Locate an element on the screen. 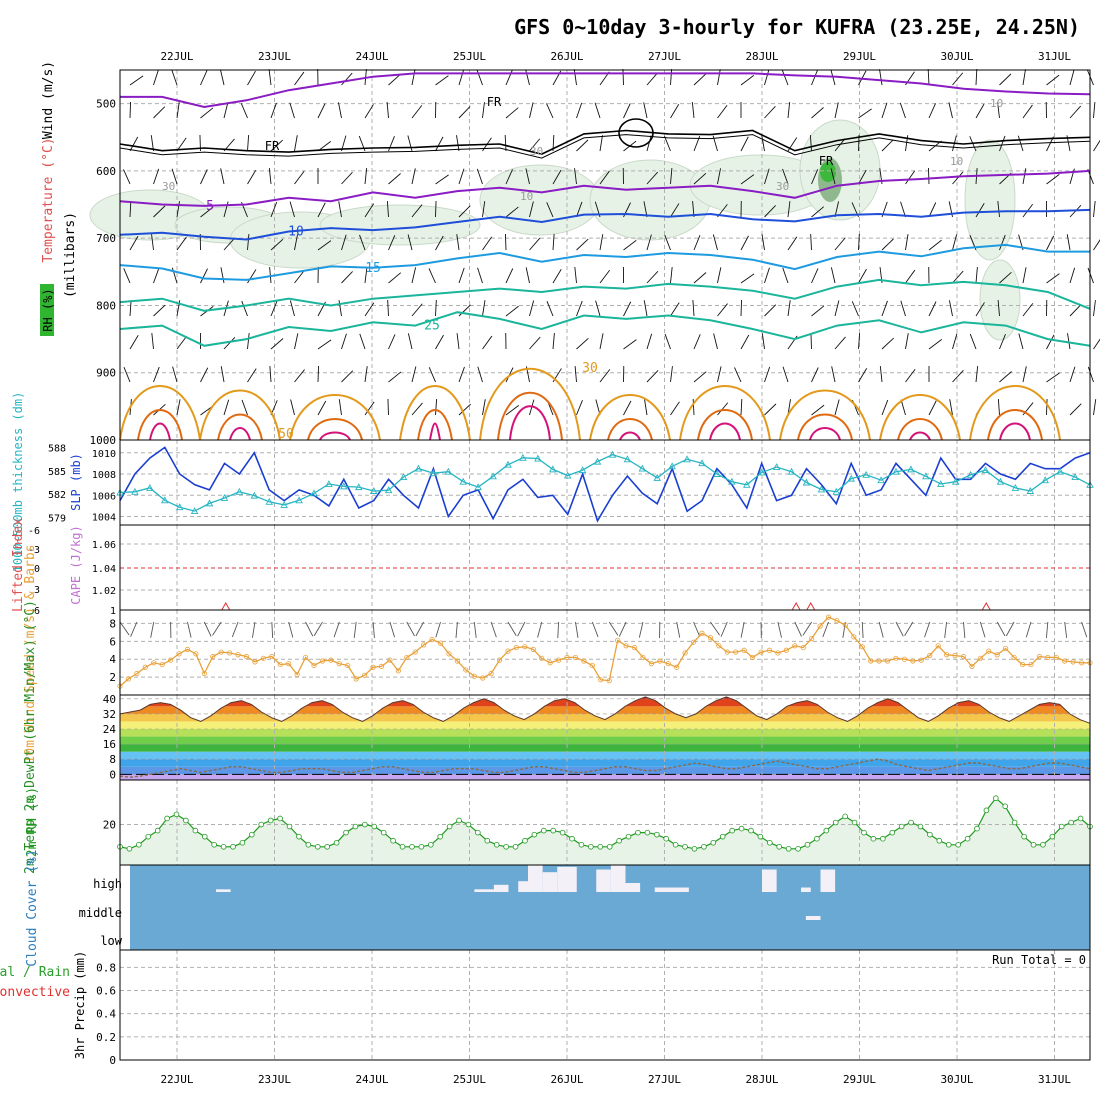 The width and height of the screenshot is (1100, 1100). date-label-bottom: 23JUL is located at coordinates (274, 1079).